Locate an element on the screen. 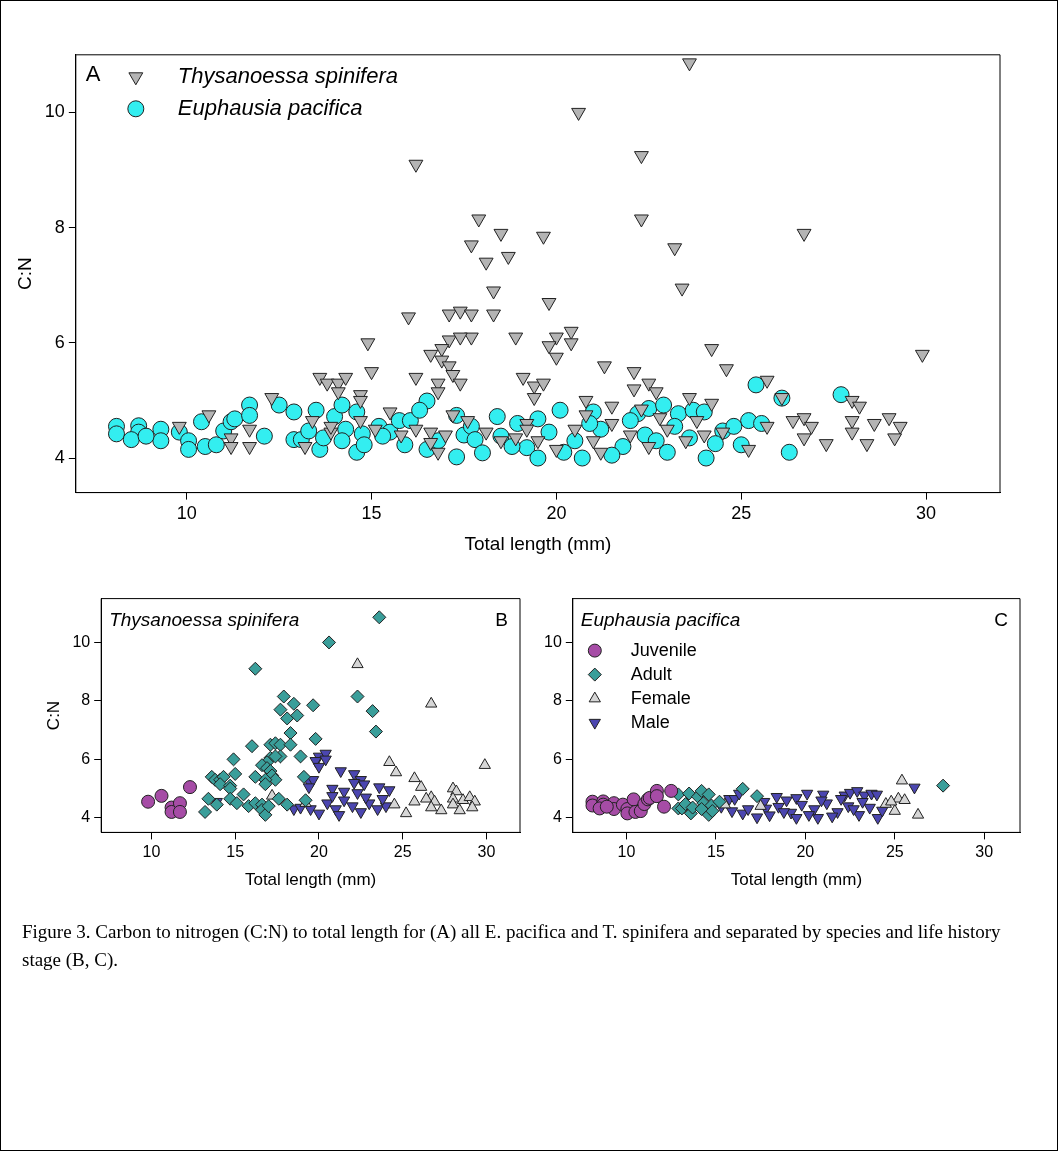  legend-label: Male is located at coordinates (650, 721).